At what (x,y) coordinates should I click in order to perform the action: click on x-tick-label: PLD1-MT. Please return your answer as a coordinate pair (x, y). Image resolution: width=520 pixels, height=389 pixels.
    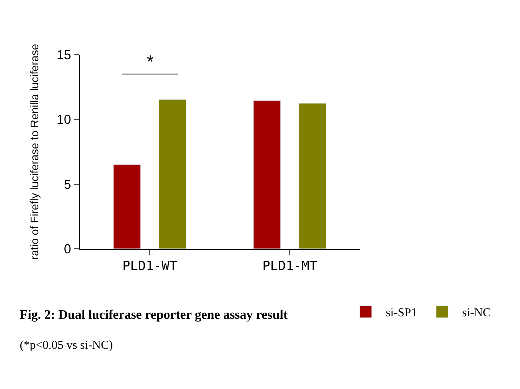
    Looking at the image, I should click on (290, 267).